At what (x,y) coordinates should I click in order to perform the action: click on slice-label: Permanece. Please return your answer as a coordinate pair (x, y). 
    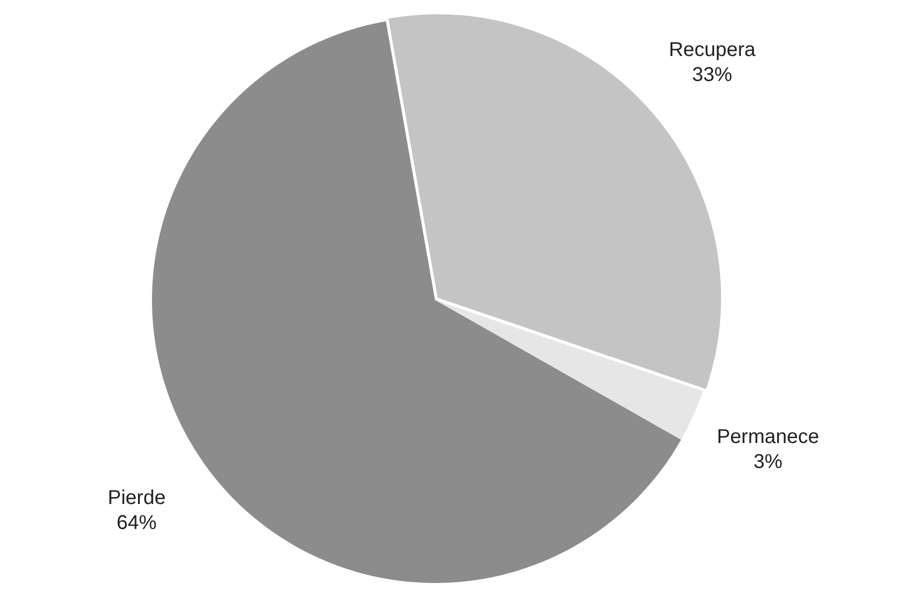
    Looking at the image, I should click on (768, 437).